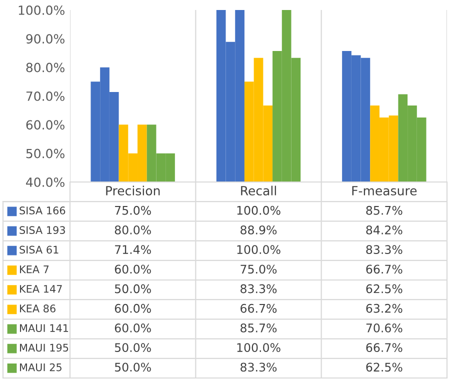 This screenshot has height=381, width=450. Describe the element at coordinates (42, 230) in the screenshot. I see `legend-label: SISA 193` at that location.